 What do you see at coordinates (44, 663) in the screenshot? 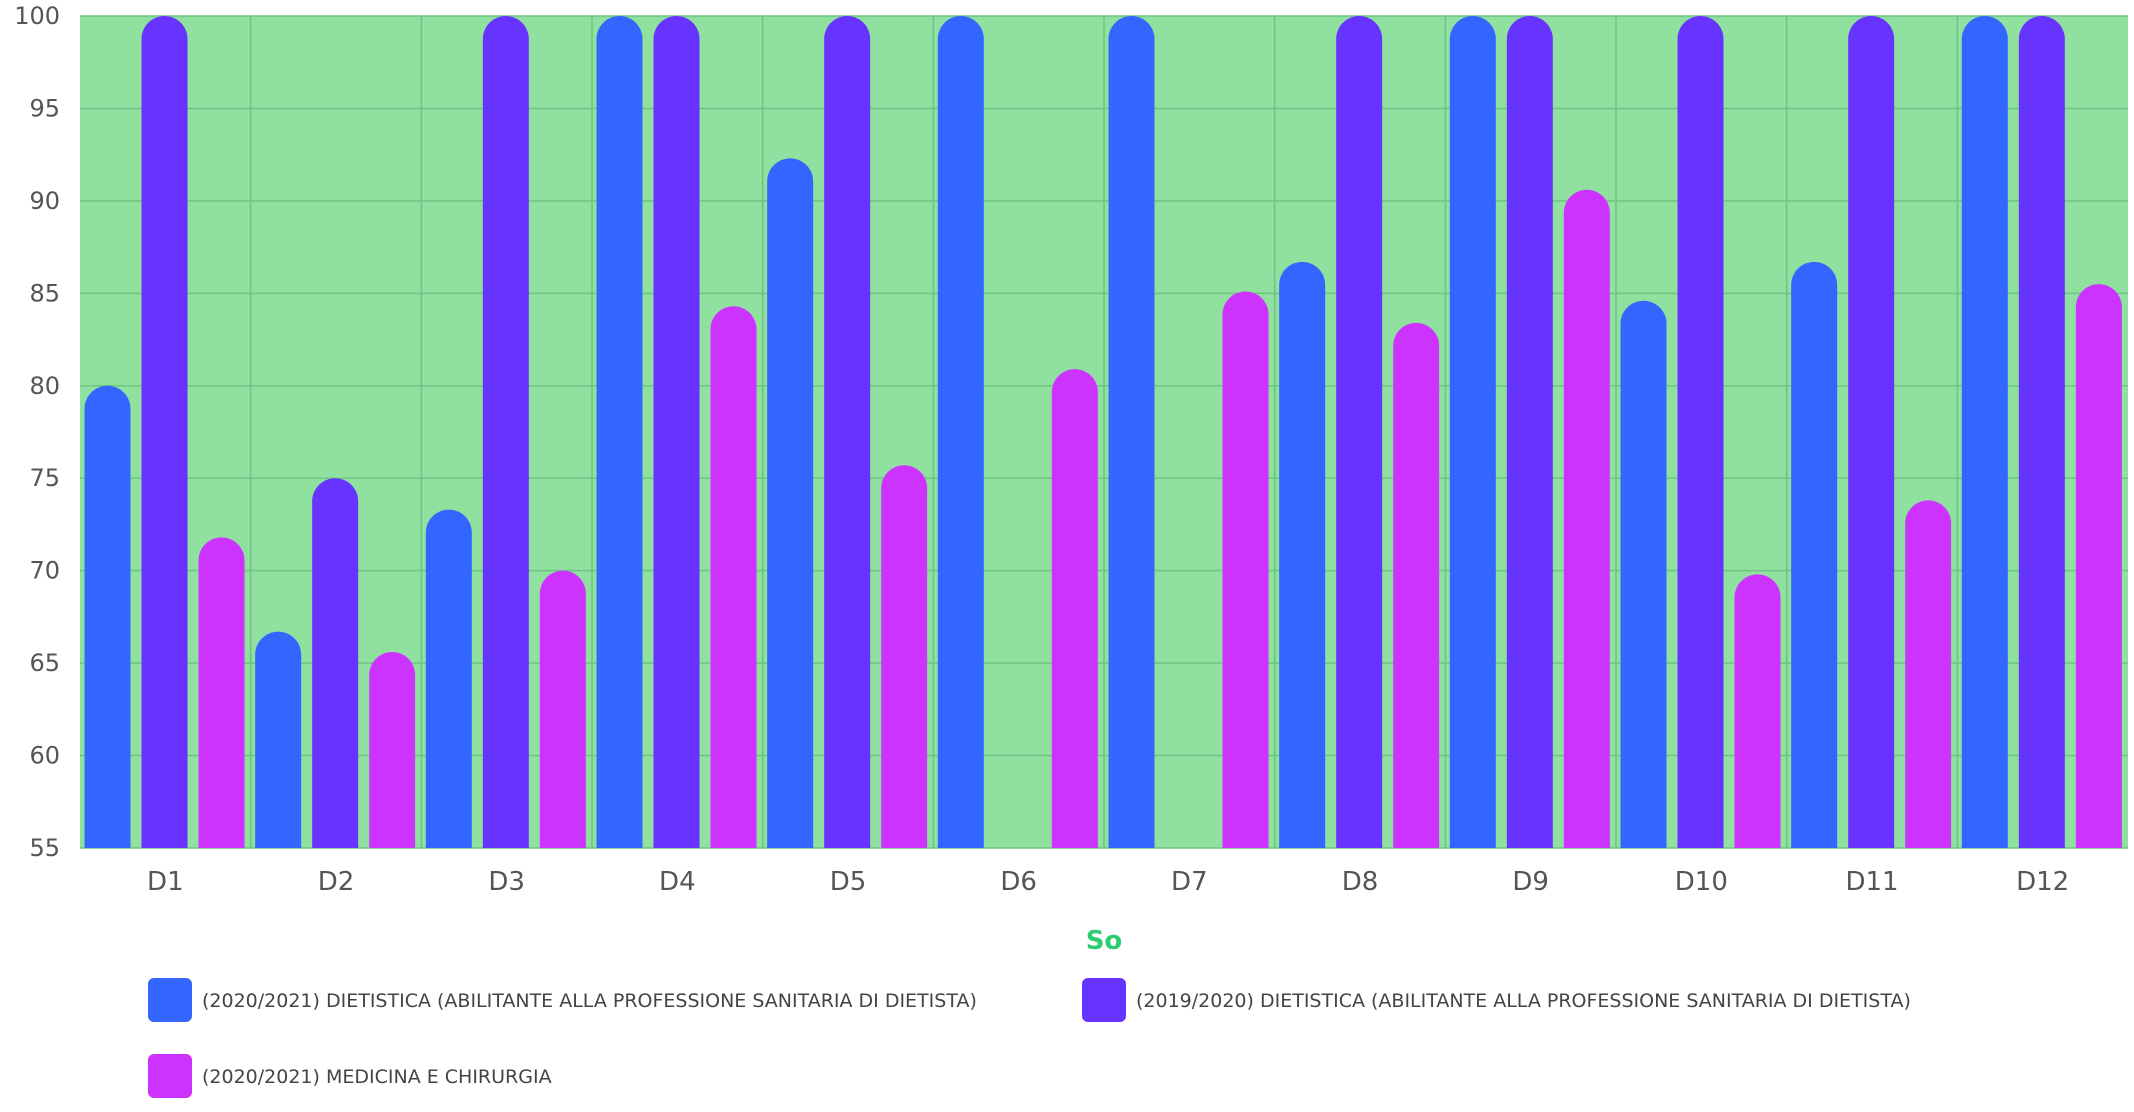
I see `y-tick-label: 65` at bounding box center [44, 663].